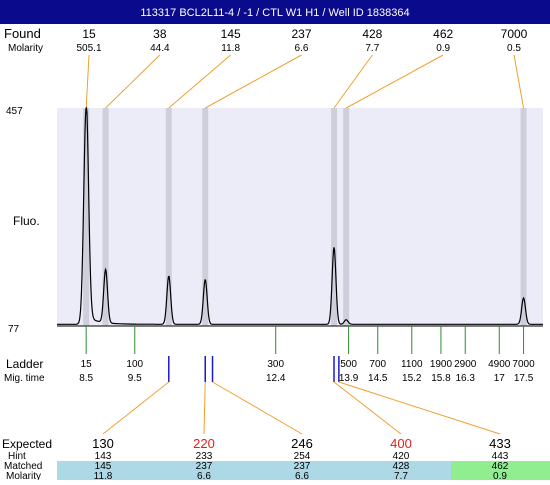  I want to click on header-bar, so click(275, 12).